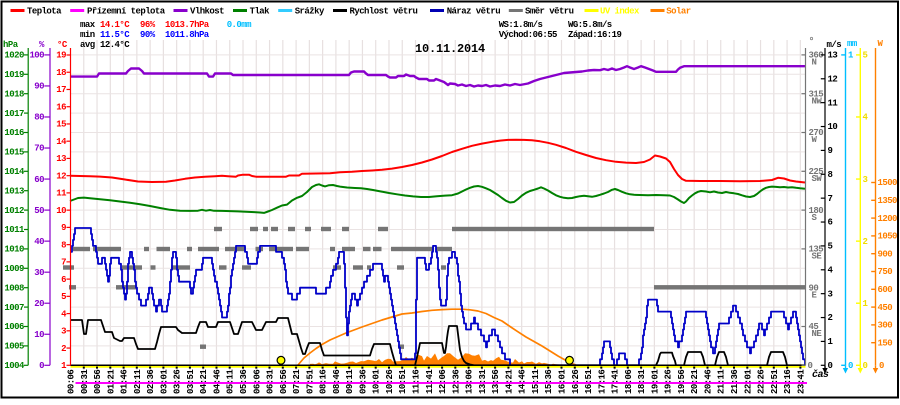  What do you see at coordinates (474, 12) in the screenshot?
I see `svg-text: Náraz větru` at bounding box center [474, 12].